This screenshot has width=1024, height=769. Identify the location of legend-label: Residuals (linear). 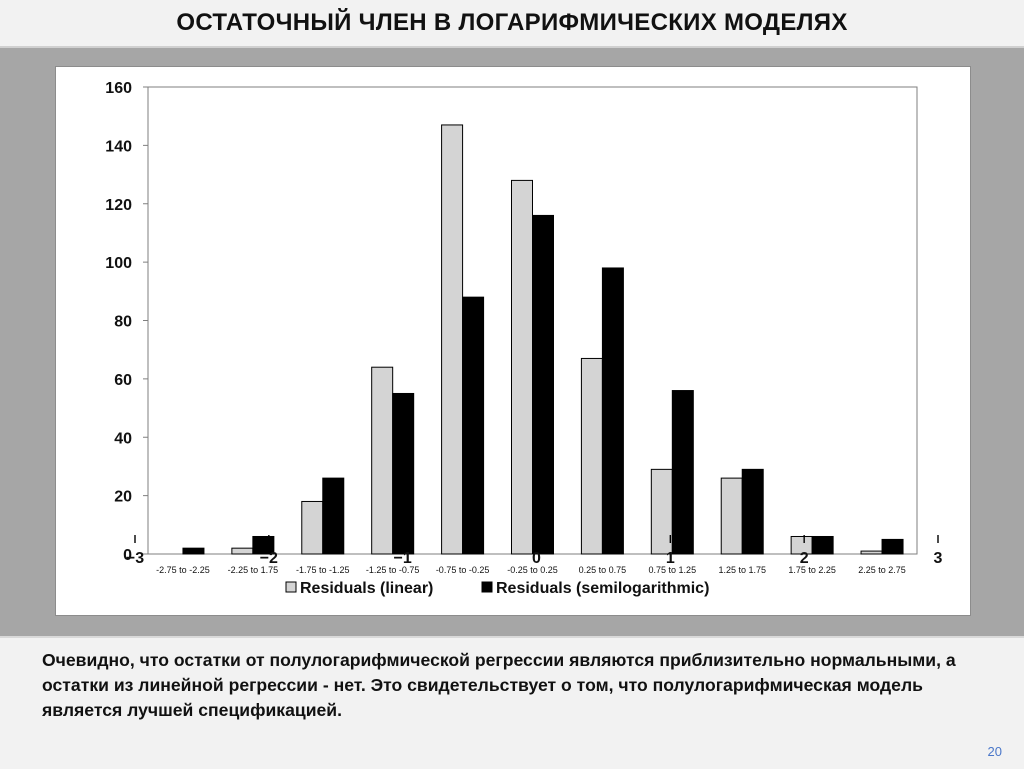
(366, 588).